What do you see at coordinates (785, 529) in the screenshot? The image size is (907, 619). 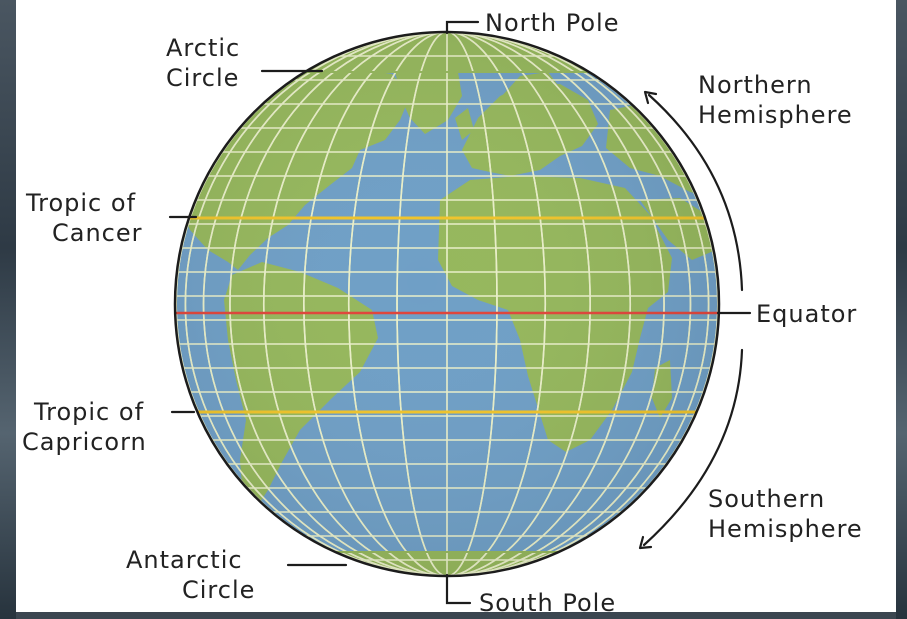 I see `southern-hemisphere-label-line2: Hemisphere` at bounding box center [785, 529].